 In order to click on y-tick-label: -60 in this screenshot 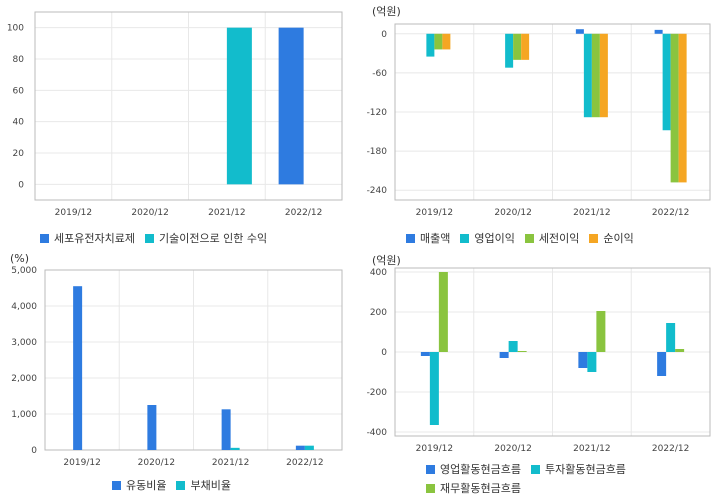, I will do `click(379, 74)`.